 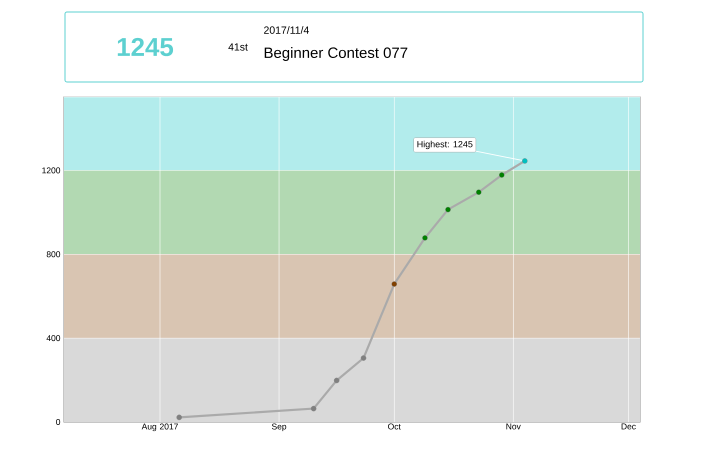 I want to click on annotation: Highest: 1245, so click(x=444, y=145).